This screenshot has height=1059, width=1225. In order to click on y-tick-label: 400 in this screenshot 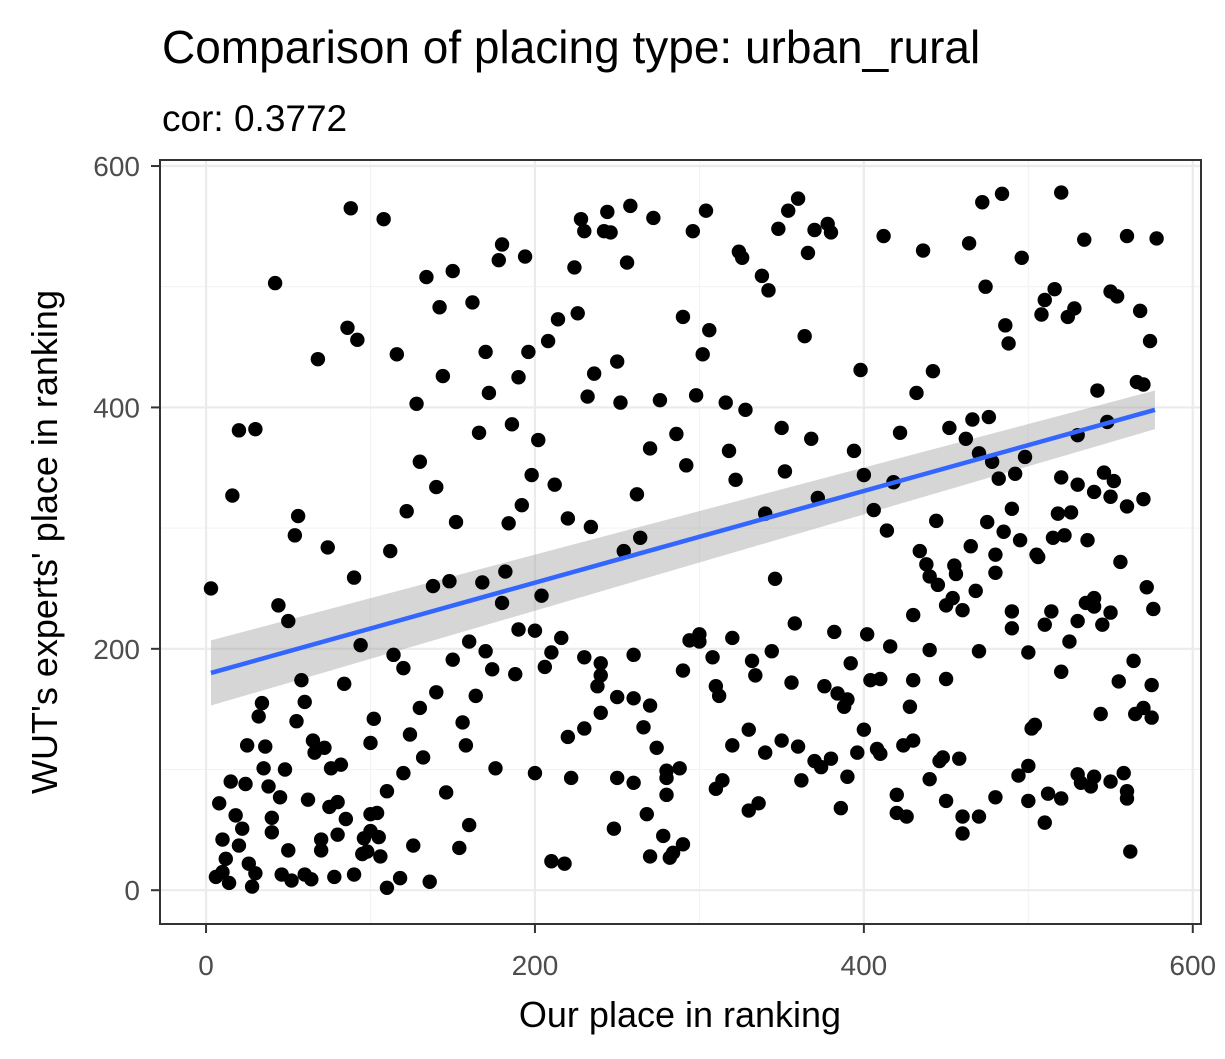, I will do `click(116, 407)`.